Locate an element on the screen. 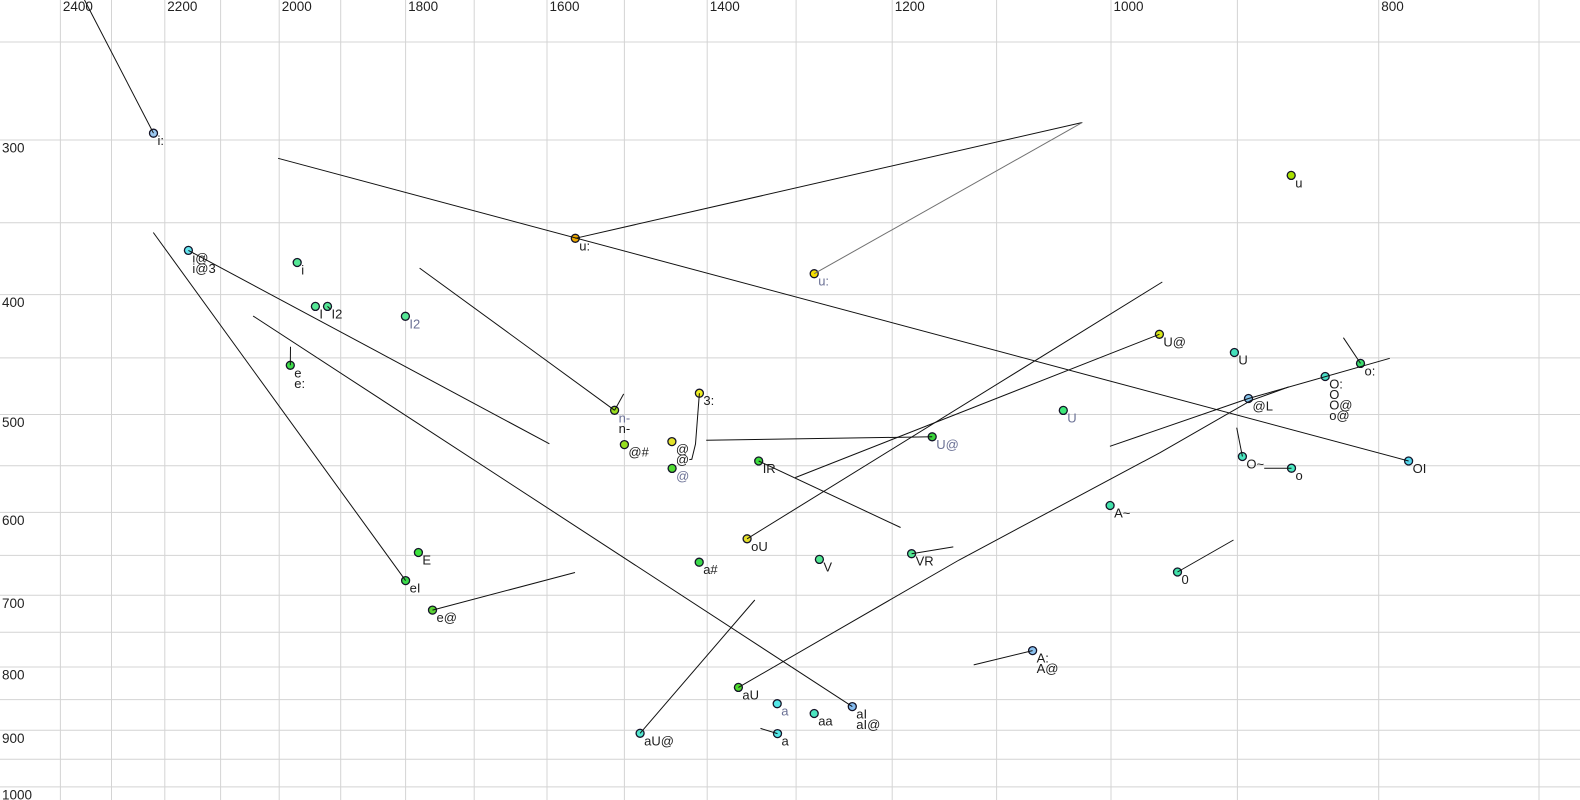  svg-text: i is located at coordinates (302, 270).